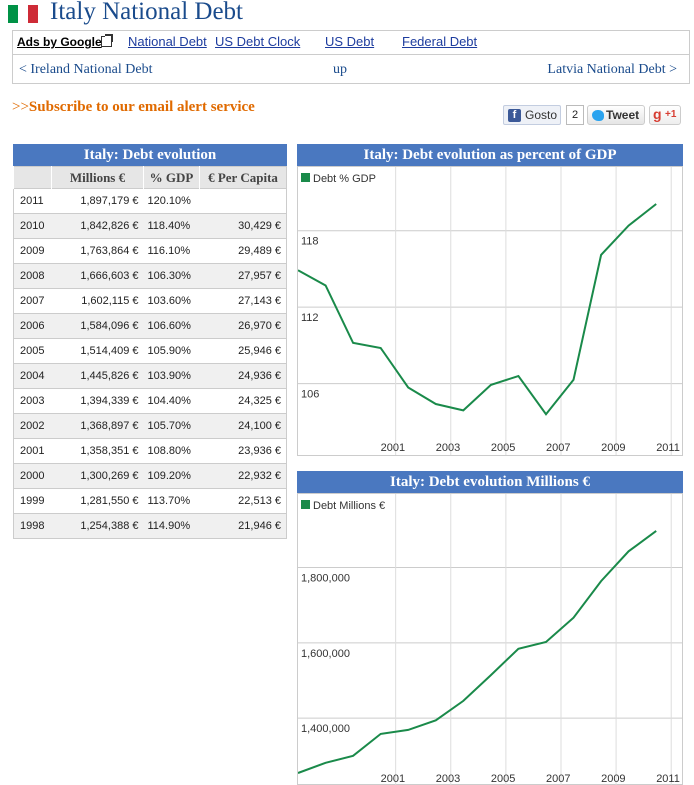  I want to click on subscribe-text: Subscribe to our email alert service, so click(141, 107).